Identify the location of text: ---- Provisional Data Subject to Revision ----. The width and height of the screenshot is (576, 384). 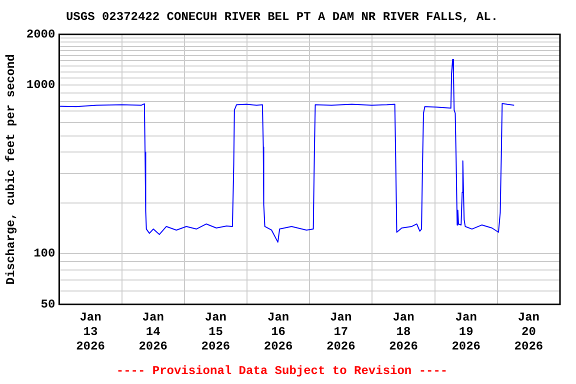
(282, 371).